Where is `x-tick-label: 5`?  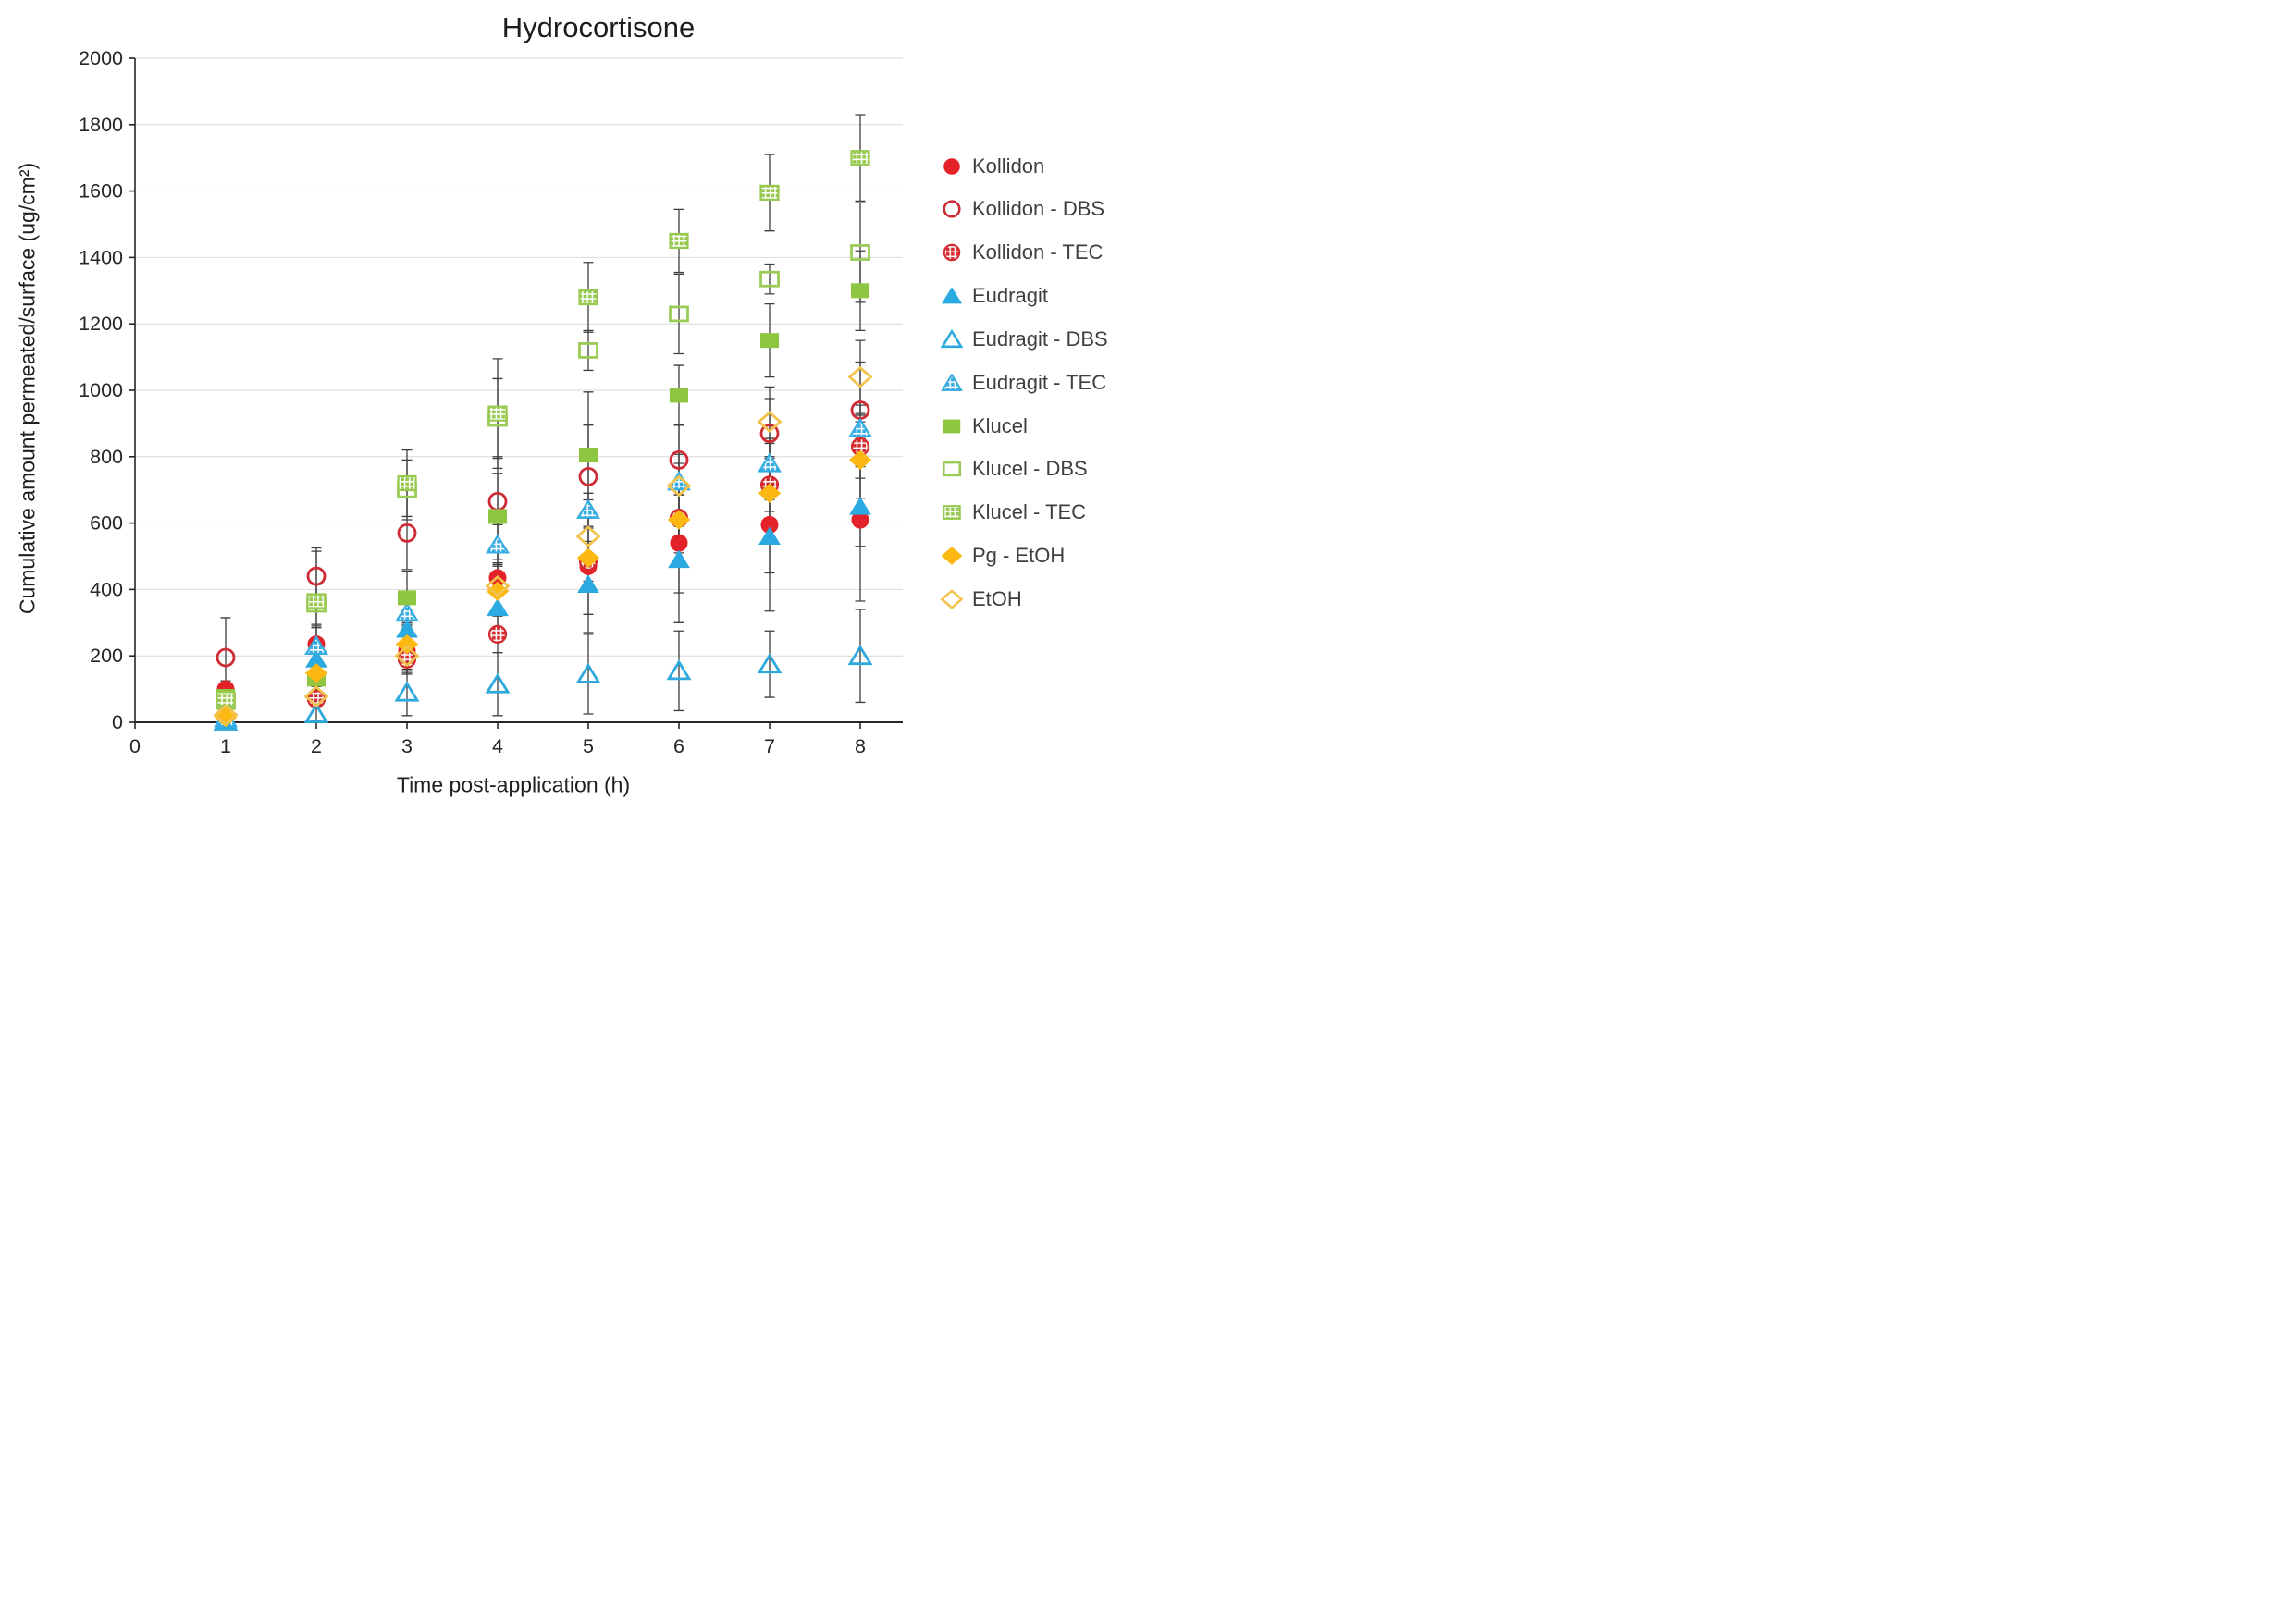
x-tick-label: 5 is located at coordinates (589, 746).